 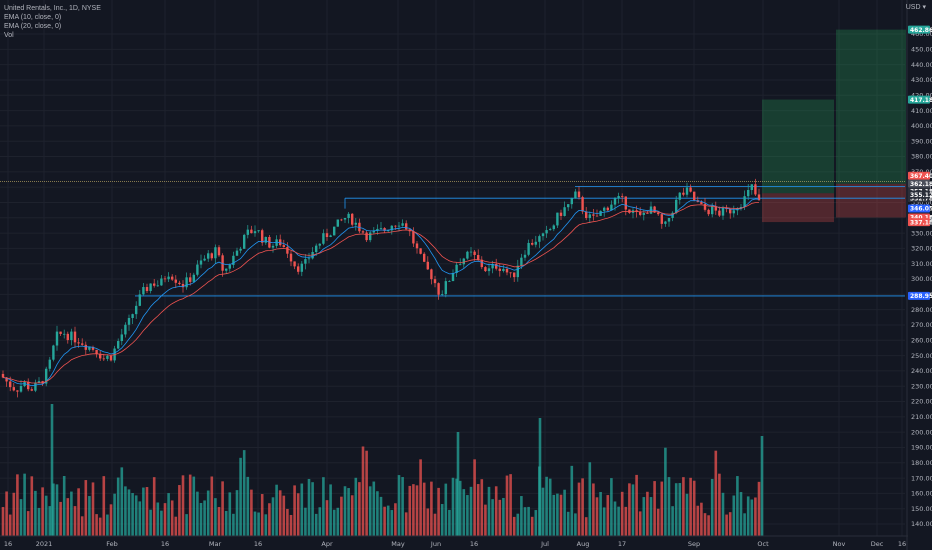 I want to click on ema10-label: EMA (10, close, 0), so click(x=33, y=17).